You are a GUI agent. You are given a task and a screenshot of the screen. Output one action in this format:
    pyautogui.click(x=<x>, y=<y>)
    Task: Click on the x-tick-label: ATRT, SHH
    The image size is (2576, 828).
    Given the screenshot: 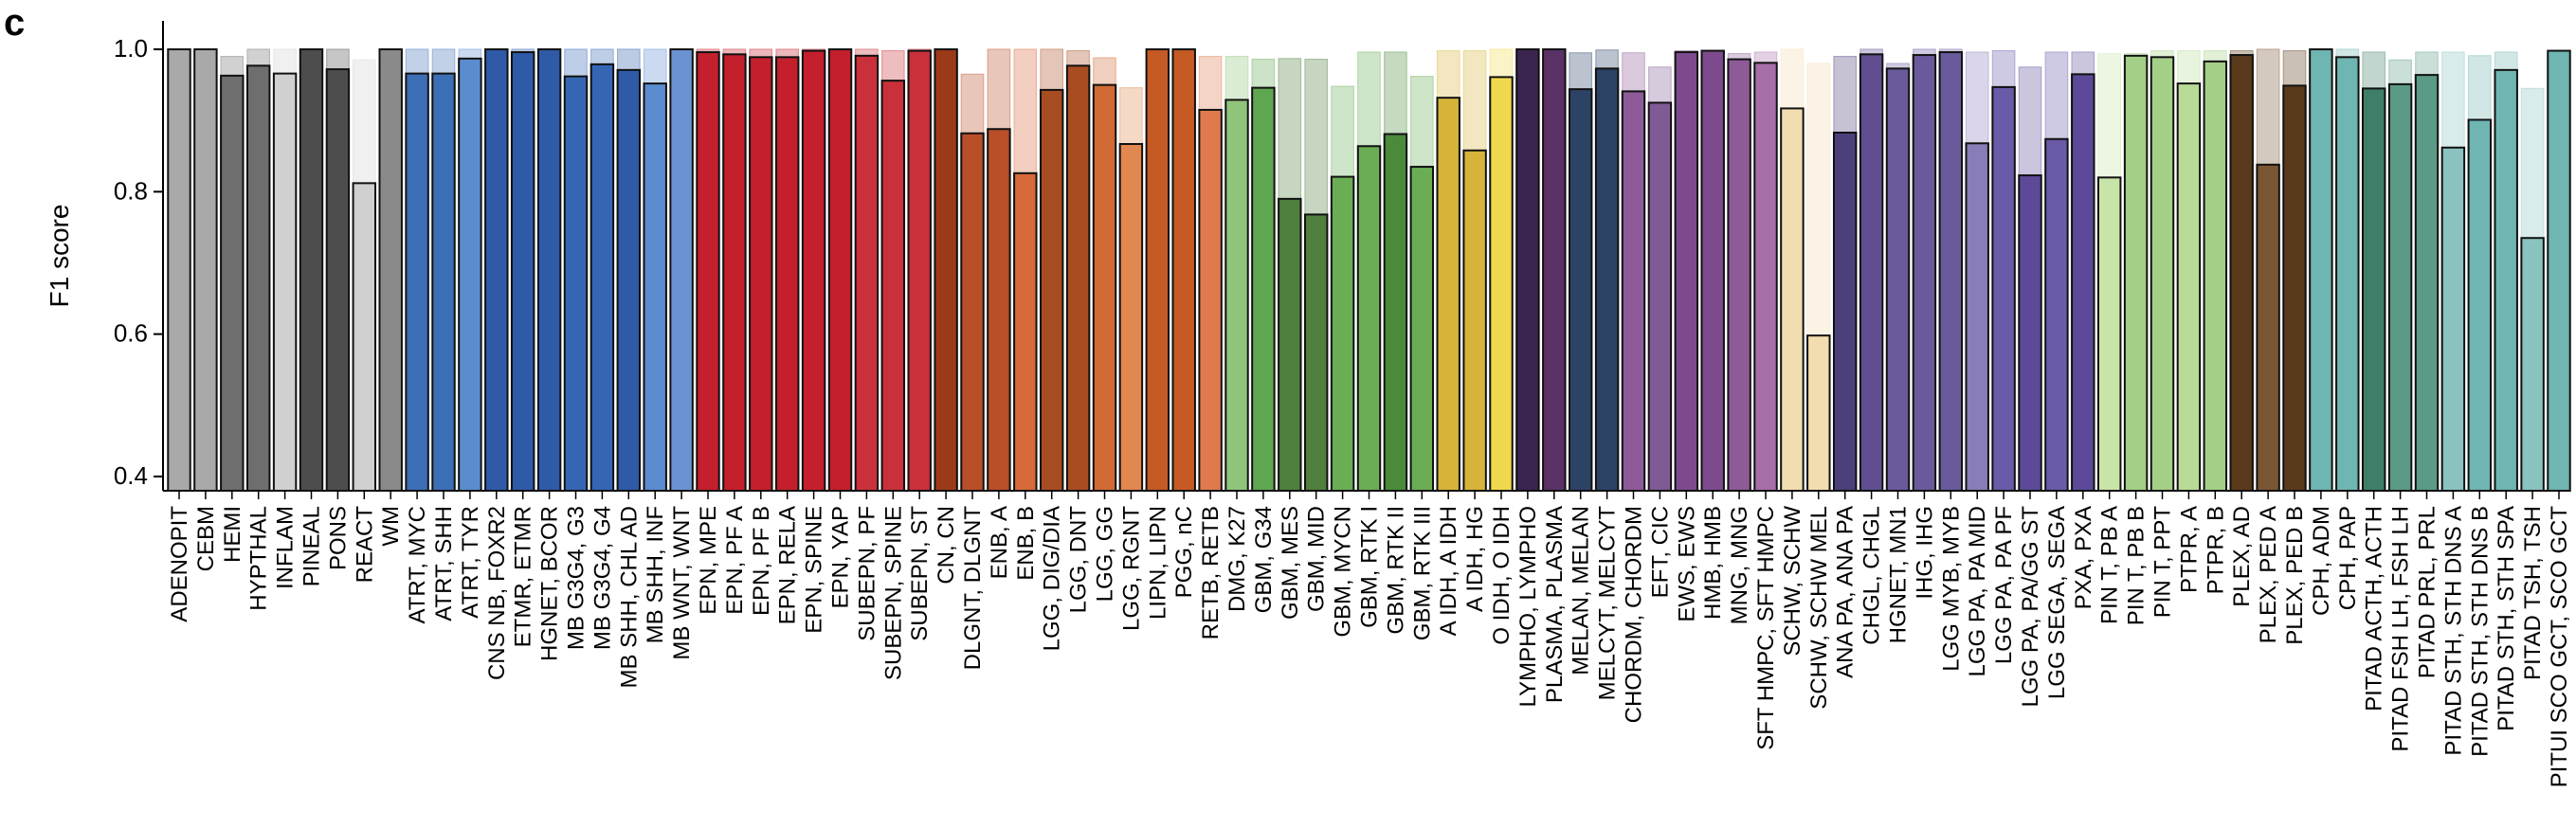 What is the action you would take?
    pyautogui.click(x=444, y=563)
    